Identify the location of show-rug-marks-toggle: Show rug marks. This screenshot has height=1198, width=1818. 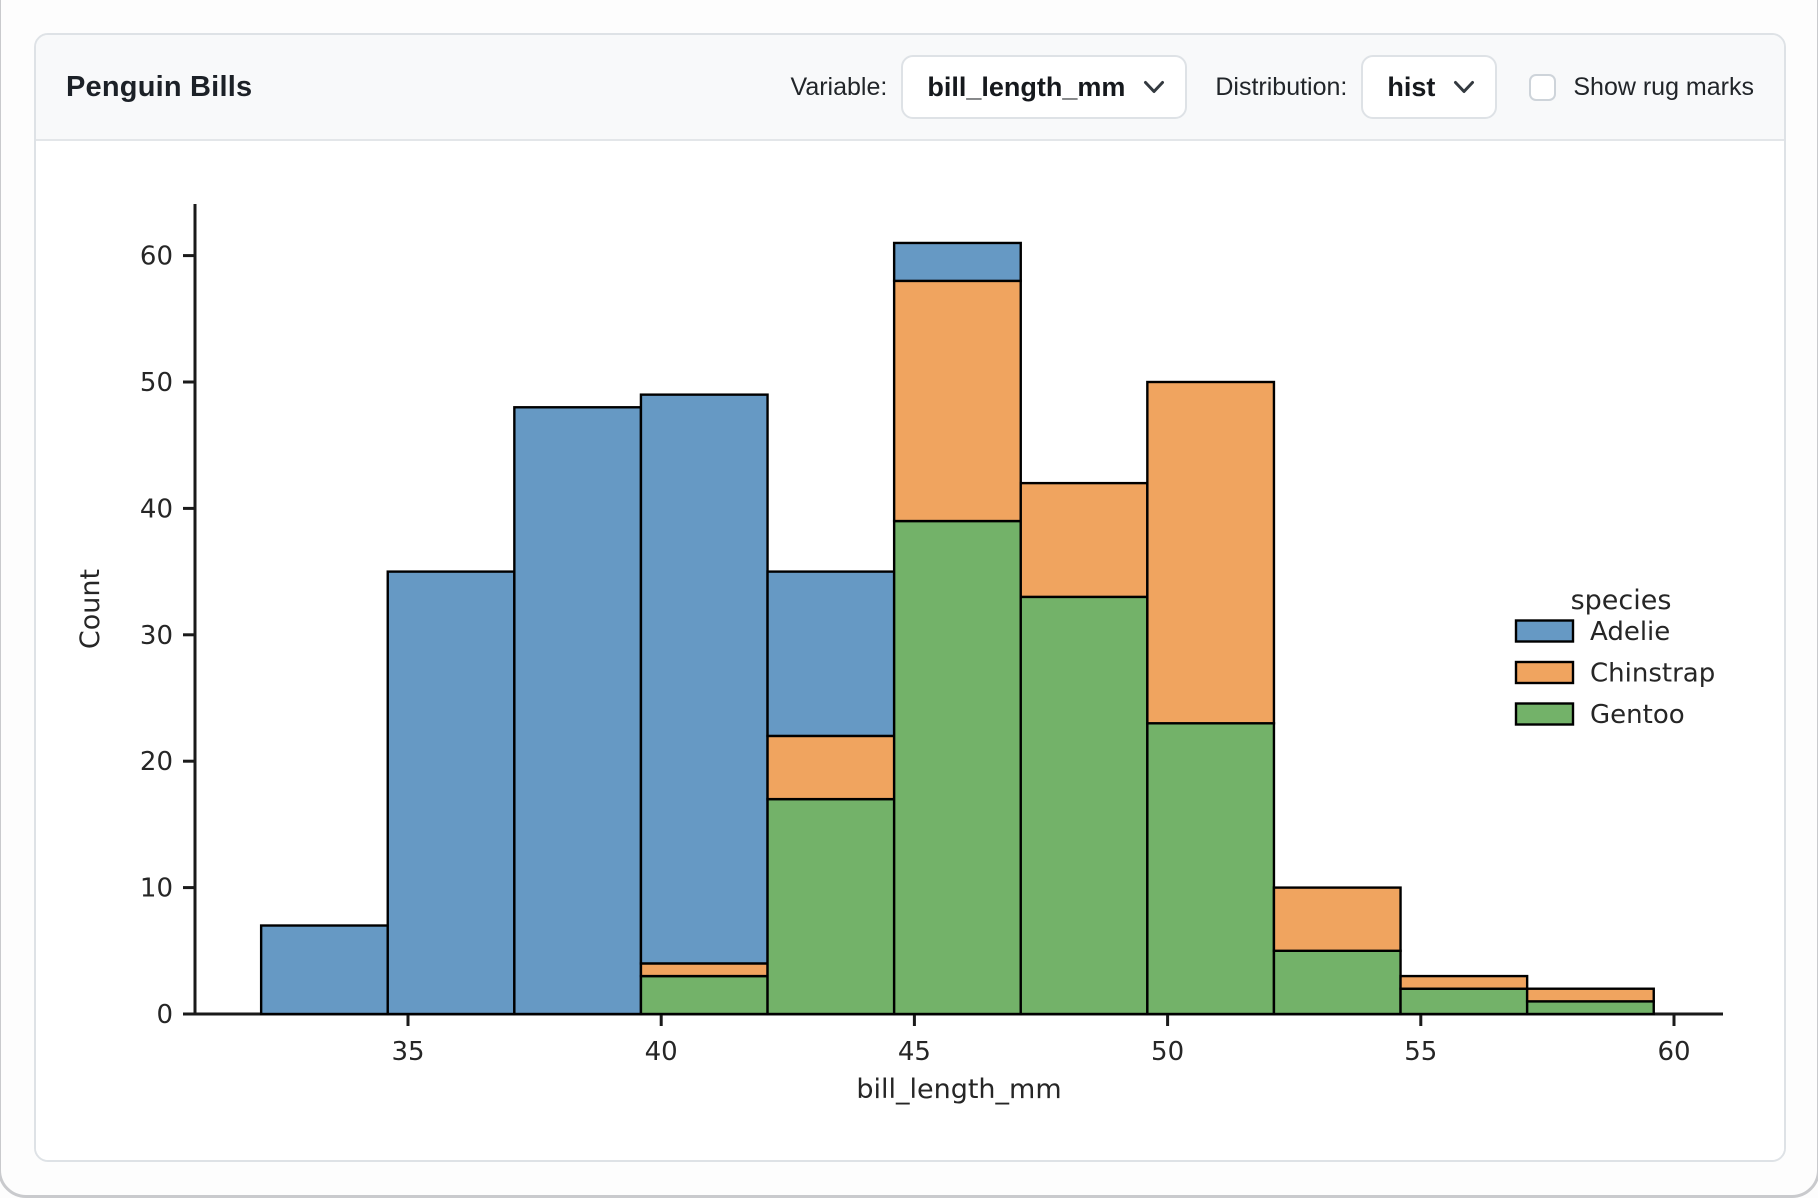
(1641, 87).